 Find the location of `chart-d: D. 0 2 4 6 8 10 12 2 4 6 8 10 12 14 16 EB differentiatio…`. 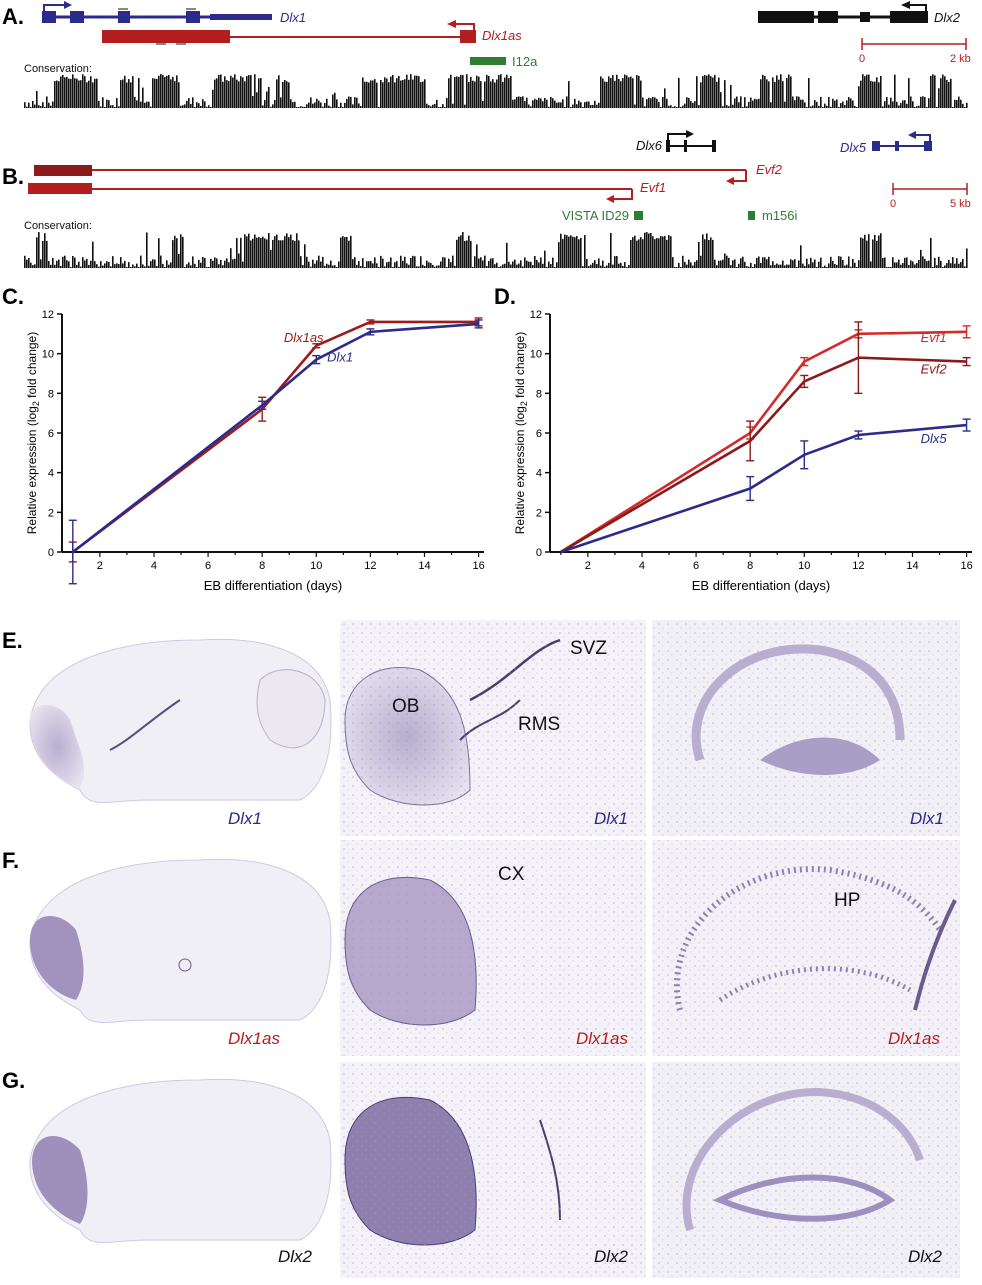

chart-d: D. 0 2 4 6 8 10 12 2 4 6 8 10 12 14 16 EB differentiatio… is located at coordinates (733, 438).